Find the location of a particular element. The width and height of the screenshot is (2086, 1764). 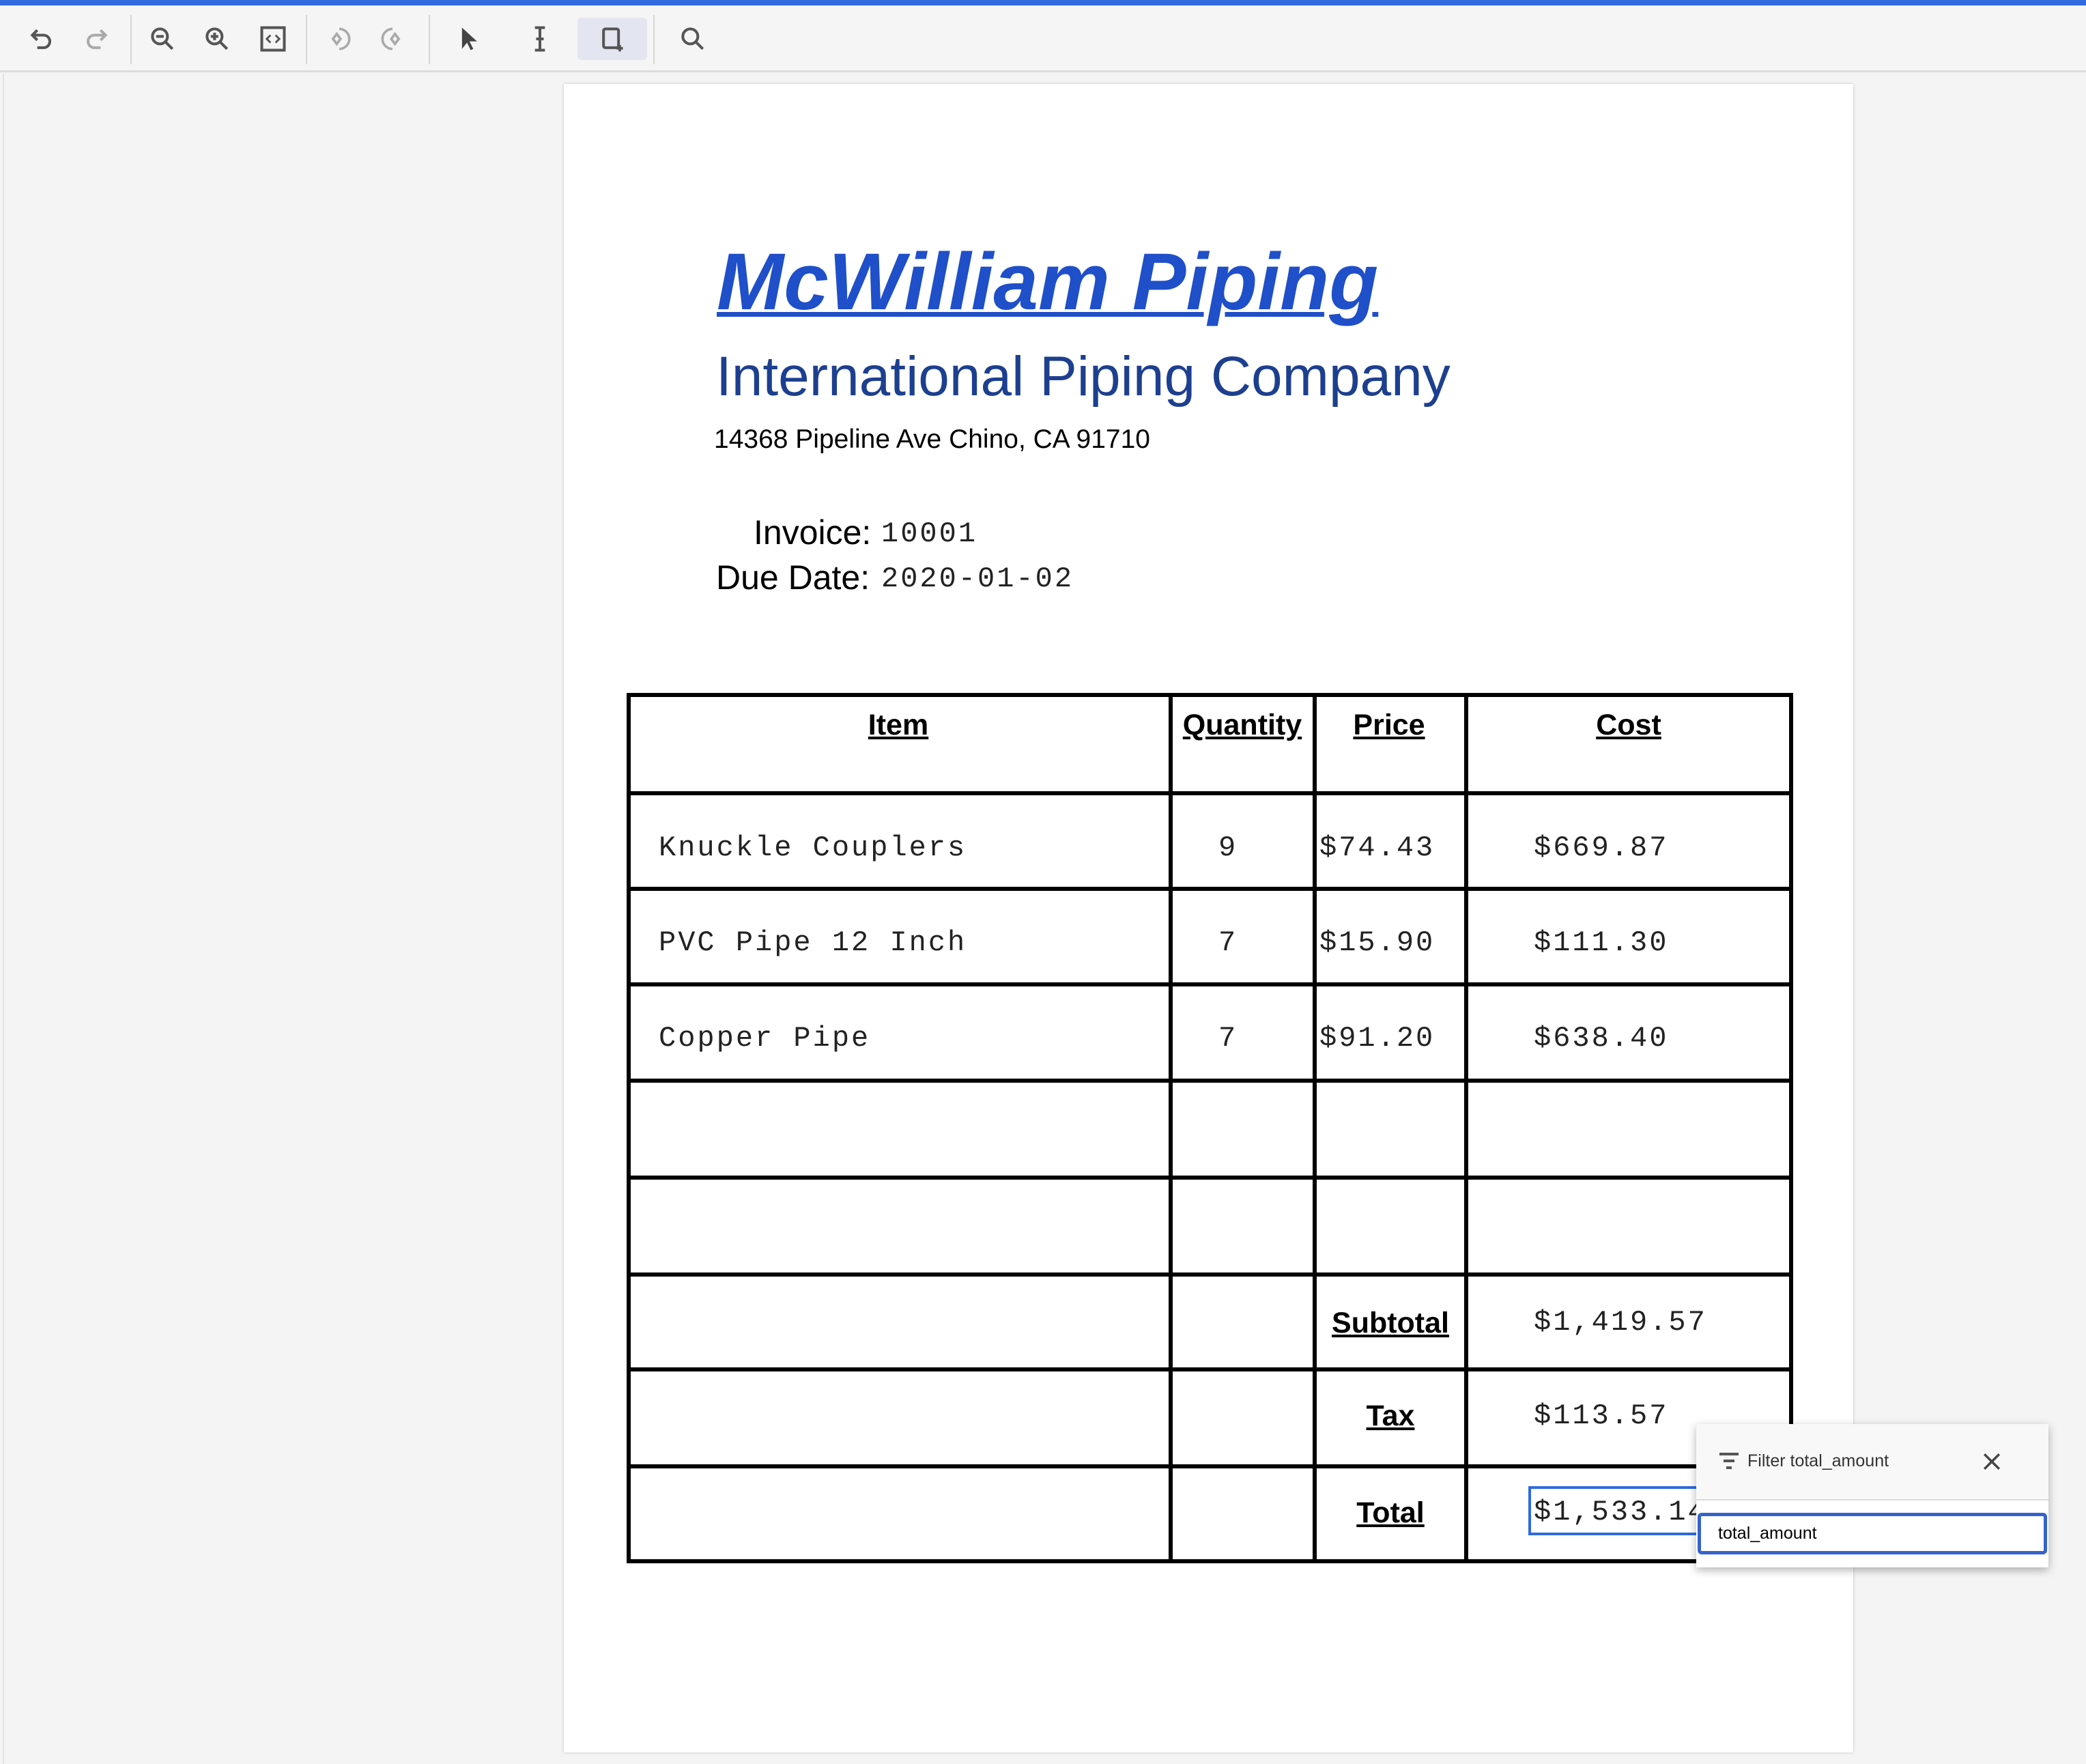

search-button is located at coordinates (693, 39).